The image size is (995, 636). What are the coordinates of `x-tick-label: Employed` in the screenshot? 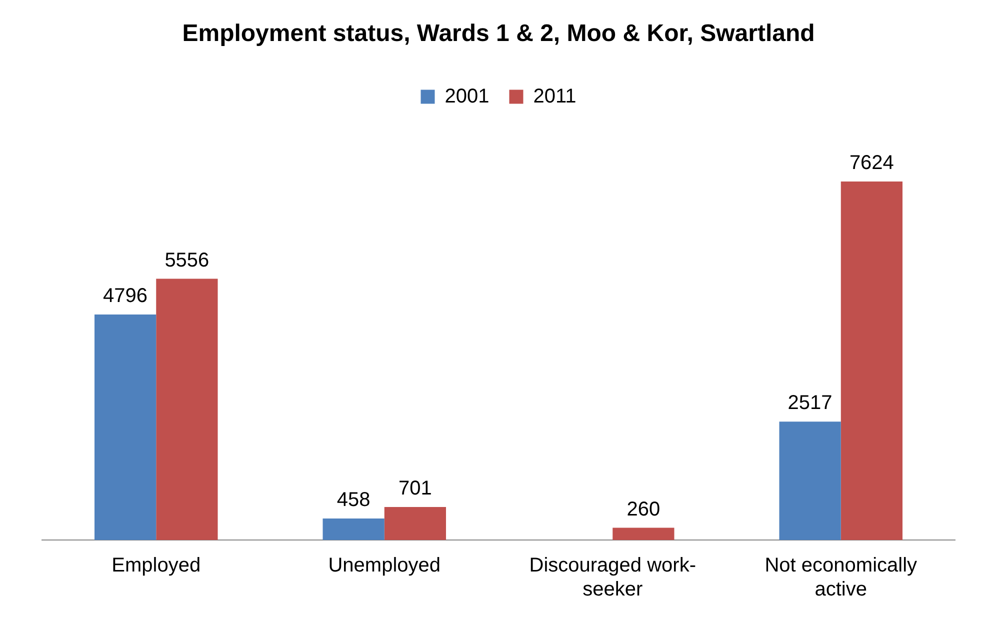 It's located at (156, 565).